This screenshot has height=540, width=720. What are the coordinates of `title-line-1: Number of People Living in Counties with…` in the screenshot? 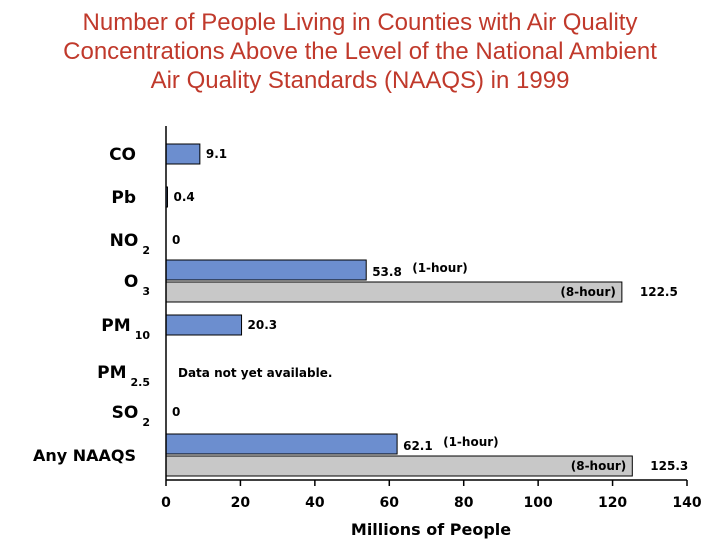 It's located at (360, 22).